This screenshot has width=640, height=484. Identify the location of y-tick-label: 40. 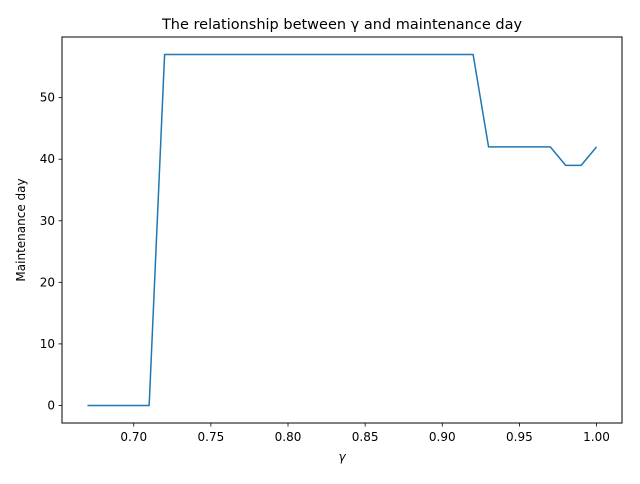
(47, 159).